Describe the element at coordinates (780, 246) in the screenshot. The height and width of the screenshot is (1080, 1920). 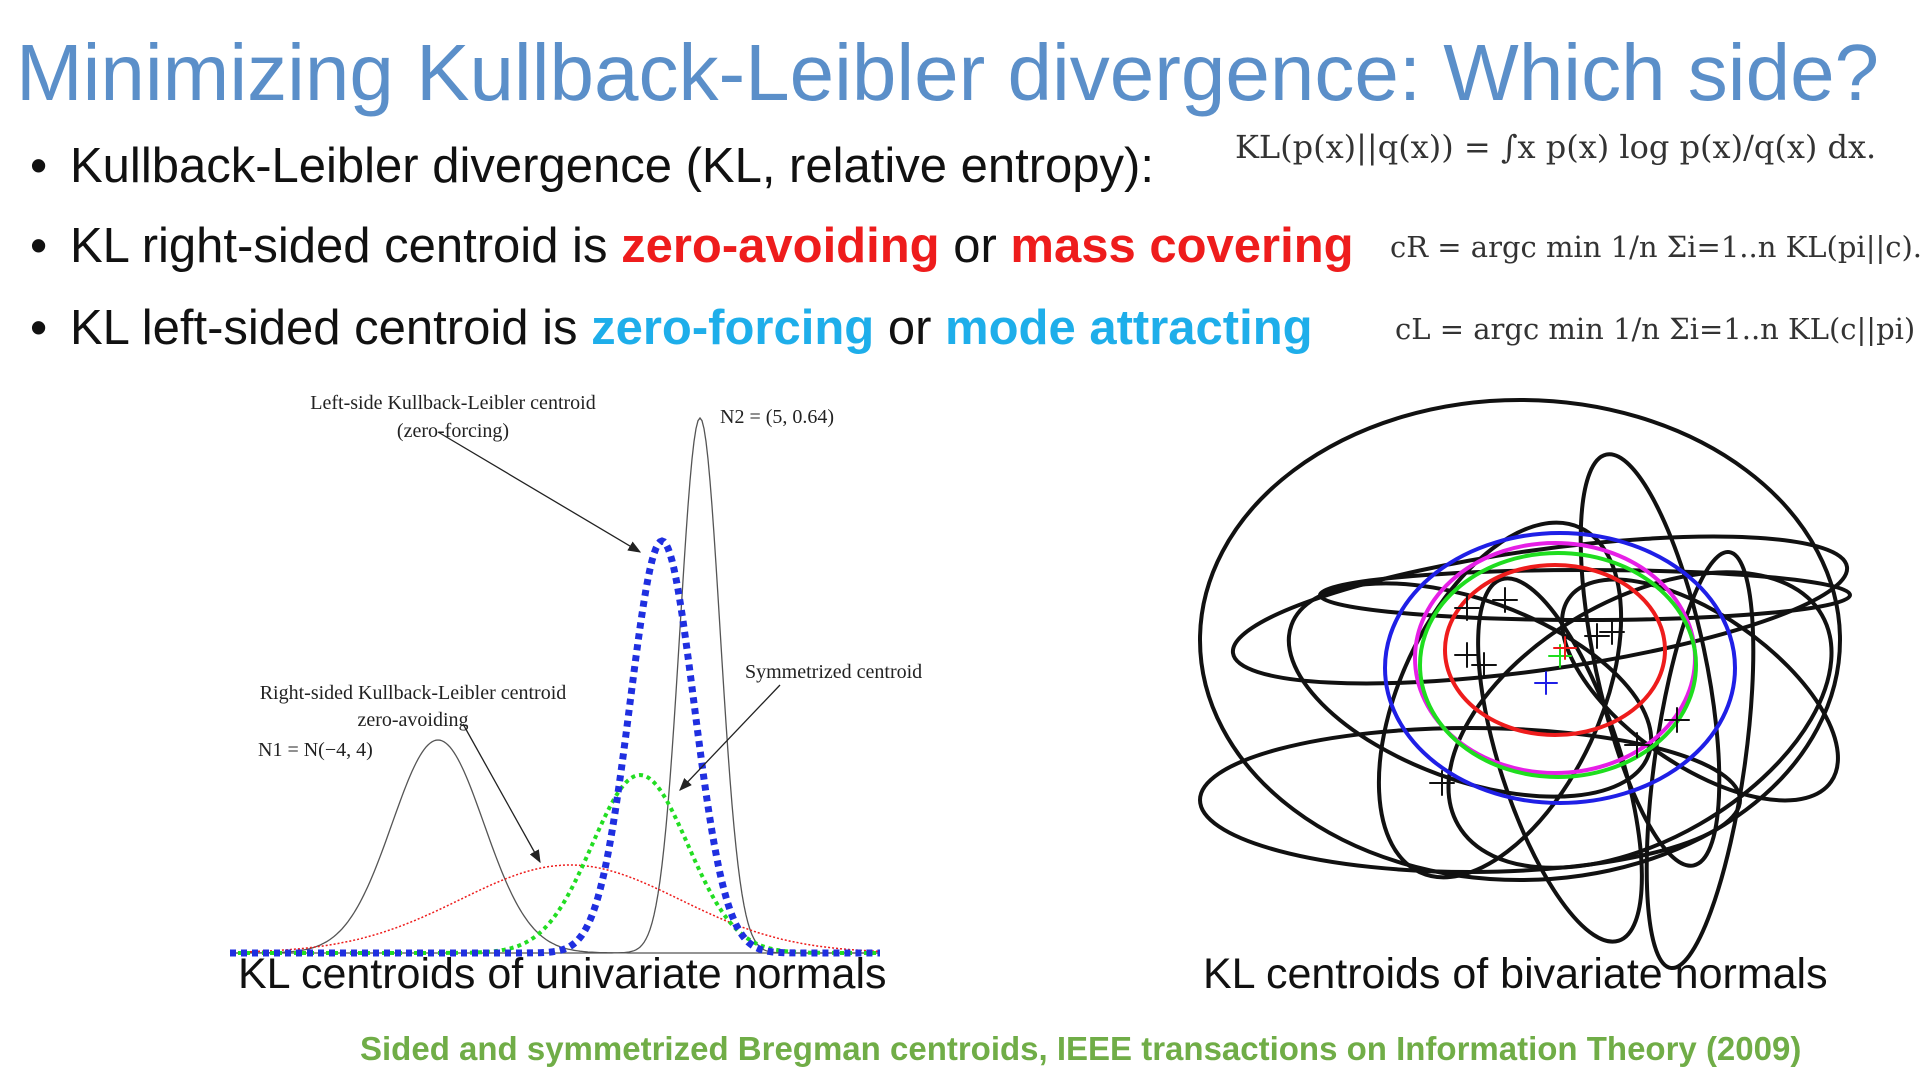
I see `term-zero-avoiding: zero-avoiding` at that location.